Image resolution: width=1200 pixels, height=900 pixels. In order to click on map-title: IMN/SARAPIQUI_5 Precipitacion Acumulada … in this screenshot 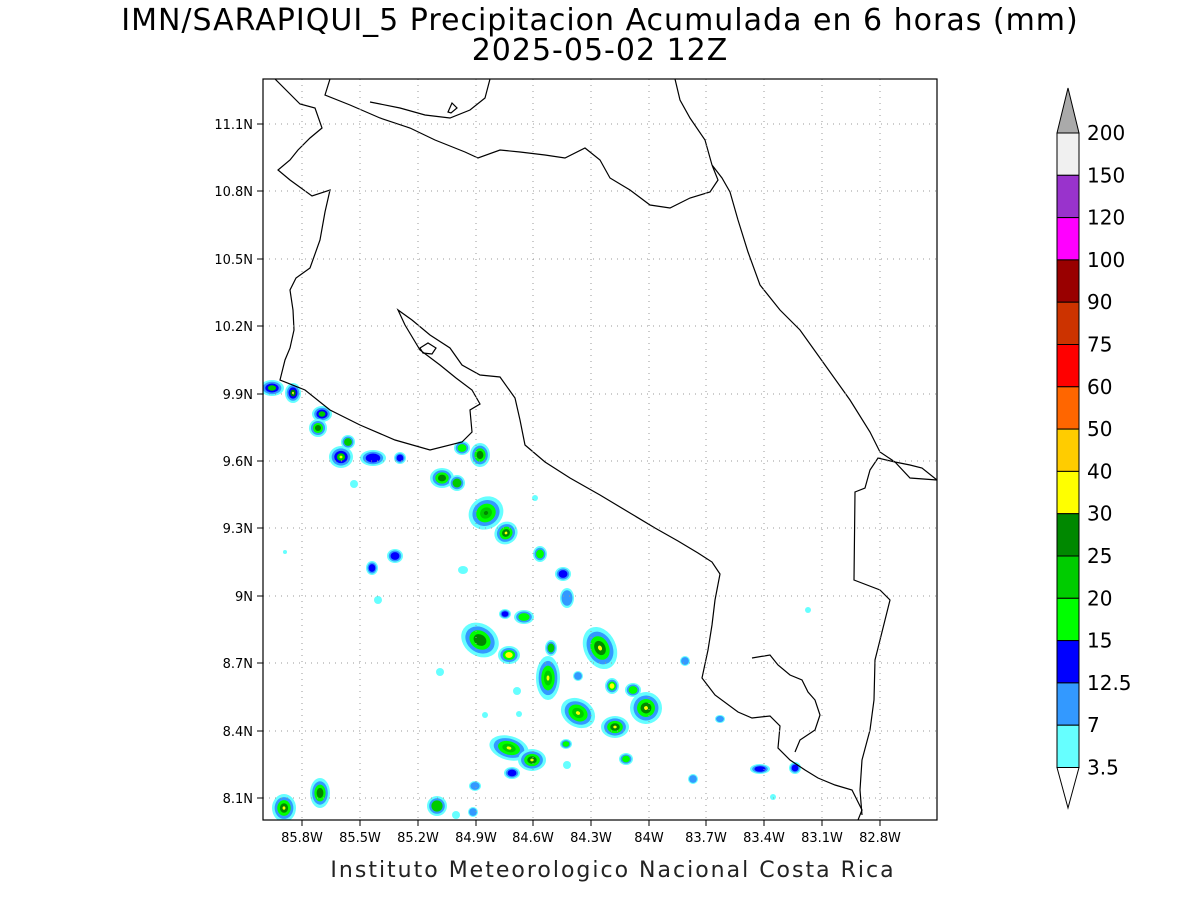, I will do `click(600, 20)`.